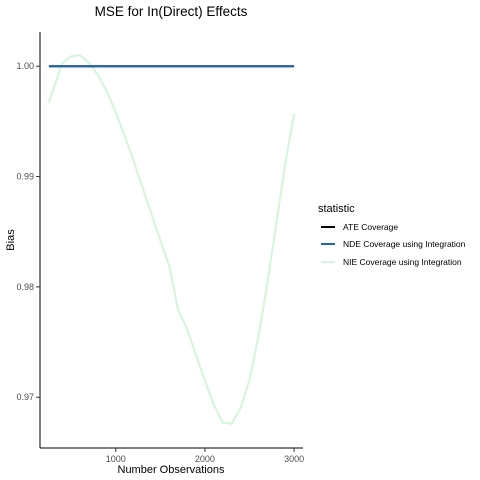  I want to click on x-tick-label: 2000, so click(205, 459).